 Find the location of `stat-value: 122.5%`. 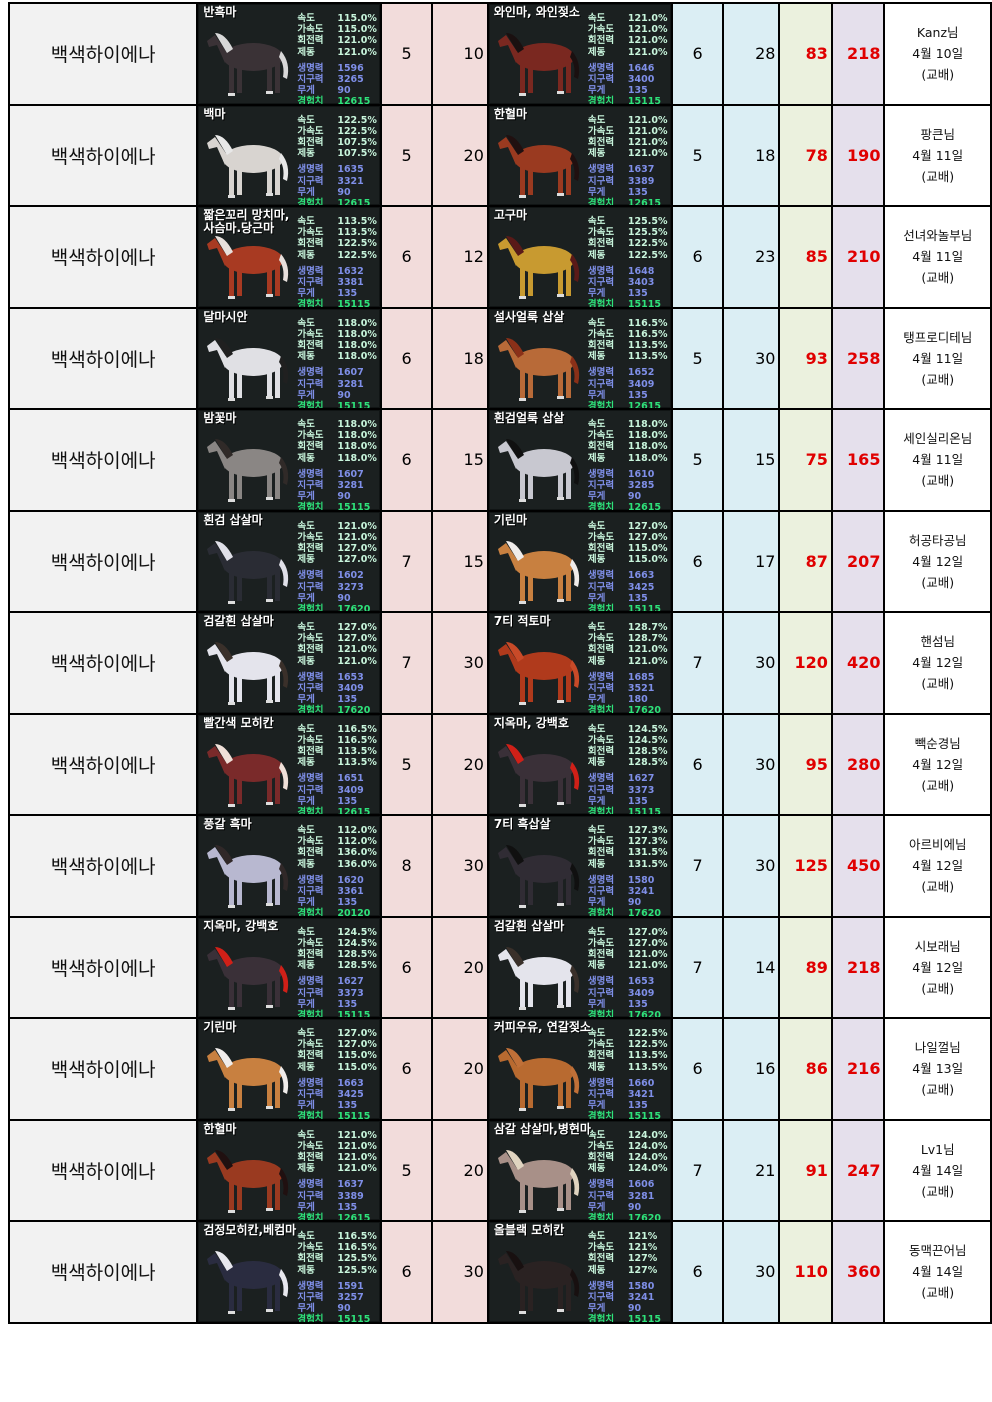

stat-value: 122.5% is located at coordinates (357, 131).